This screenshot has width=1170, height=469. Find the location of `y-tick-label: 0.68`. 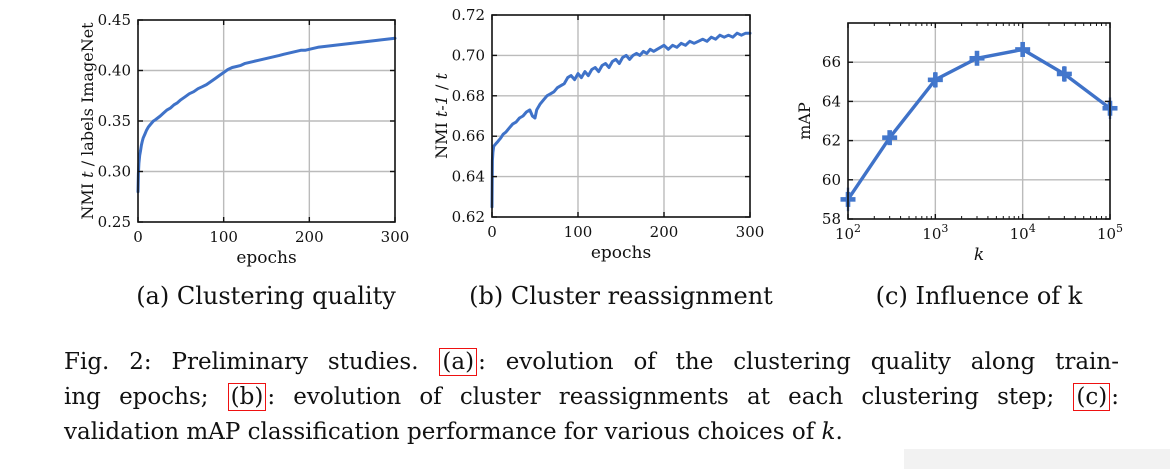

y-tick-label: 0.68 is located at coordinates (468, 96).